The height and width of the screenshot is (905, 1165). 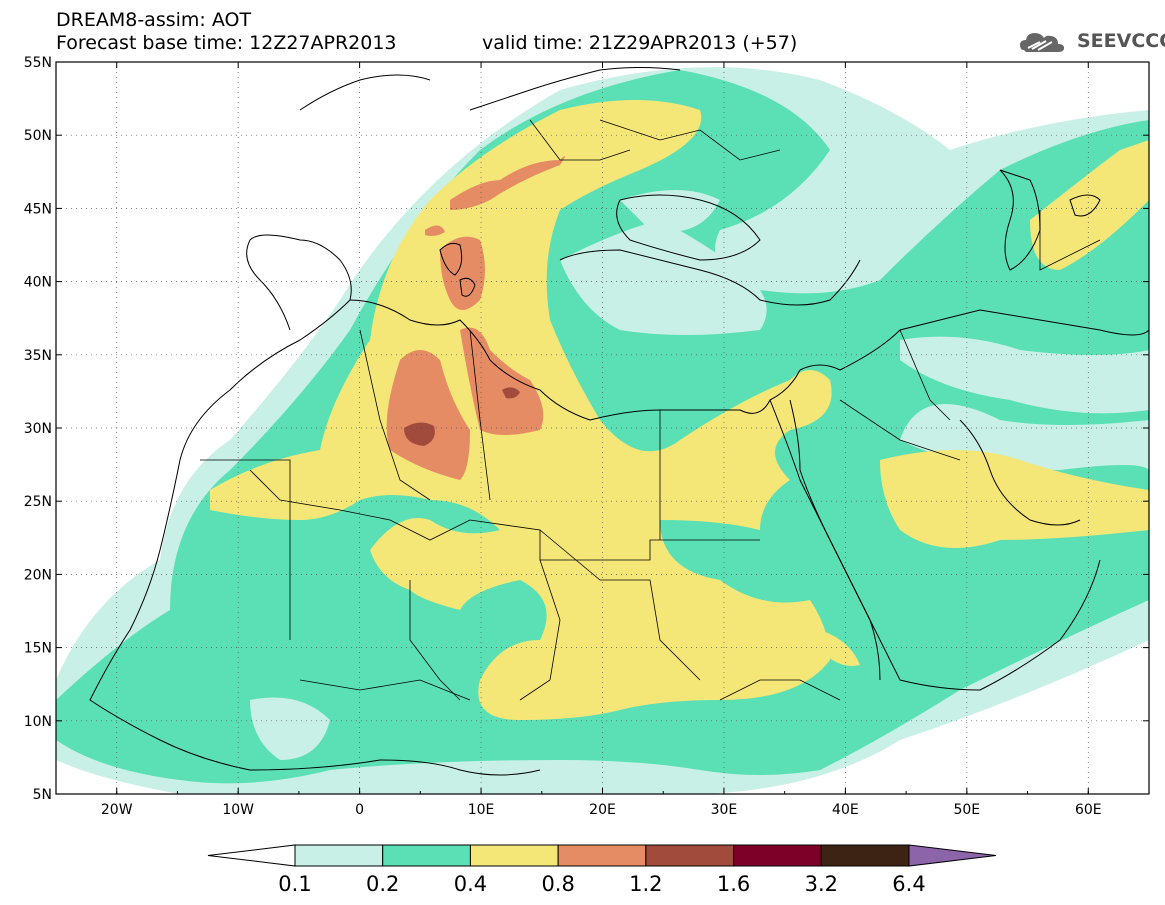 What do you see at coordinates (1121, 41) in the screenshot?
I see `logo-text: SEEVCCC` at bounding box center [1121, 41].